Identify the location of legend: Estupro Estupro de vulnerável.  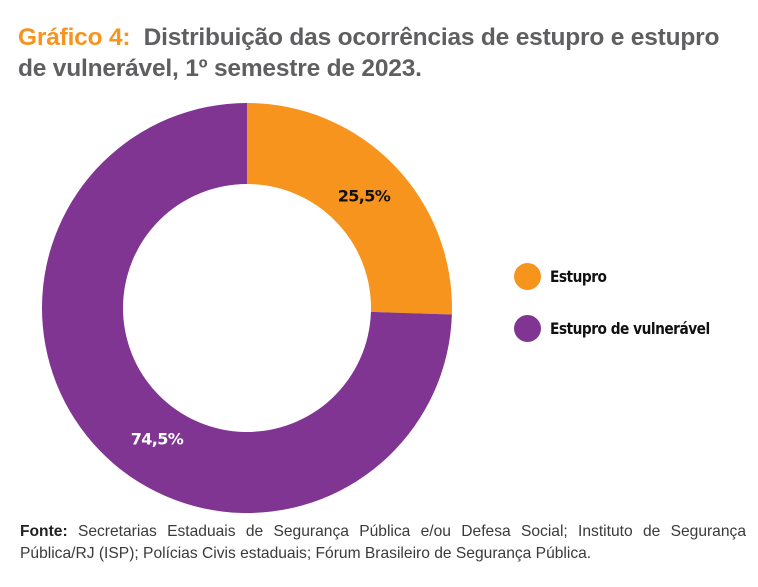
(625, 314).